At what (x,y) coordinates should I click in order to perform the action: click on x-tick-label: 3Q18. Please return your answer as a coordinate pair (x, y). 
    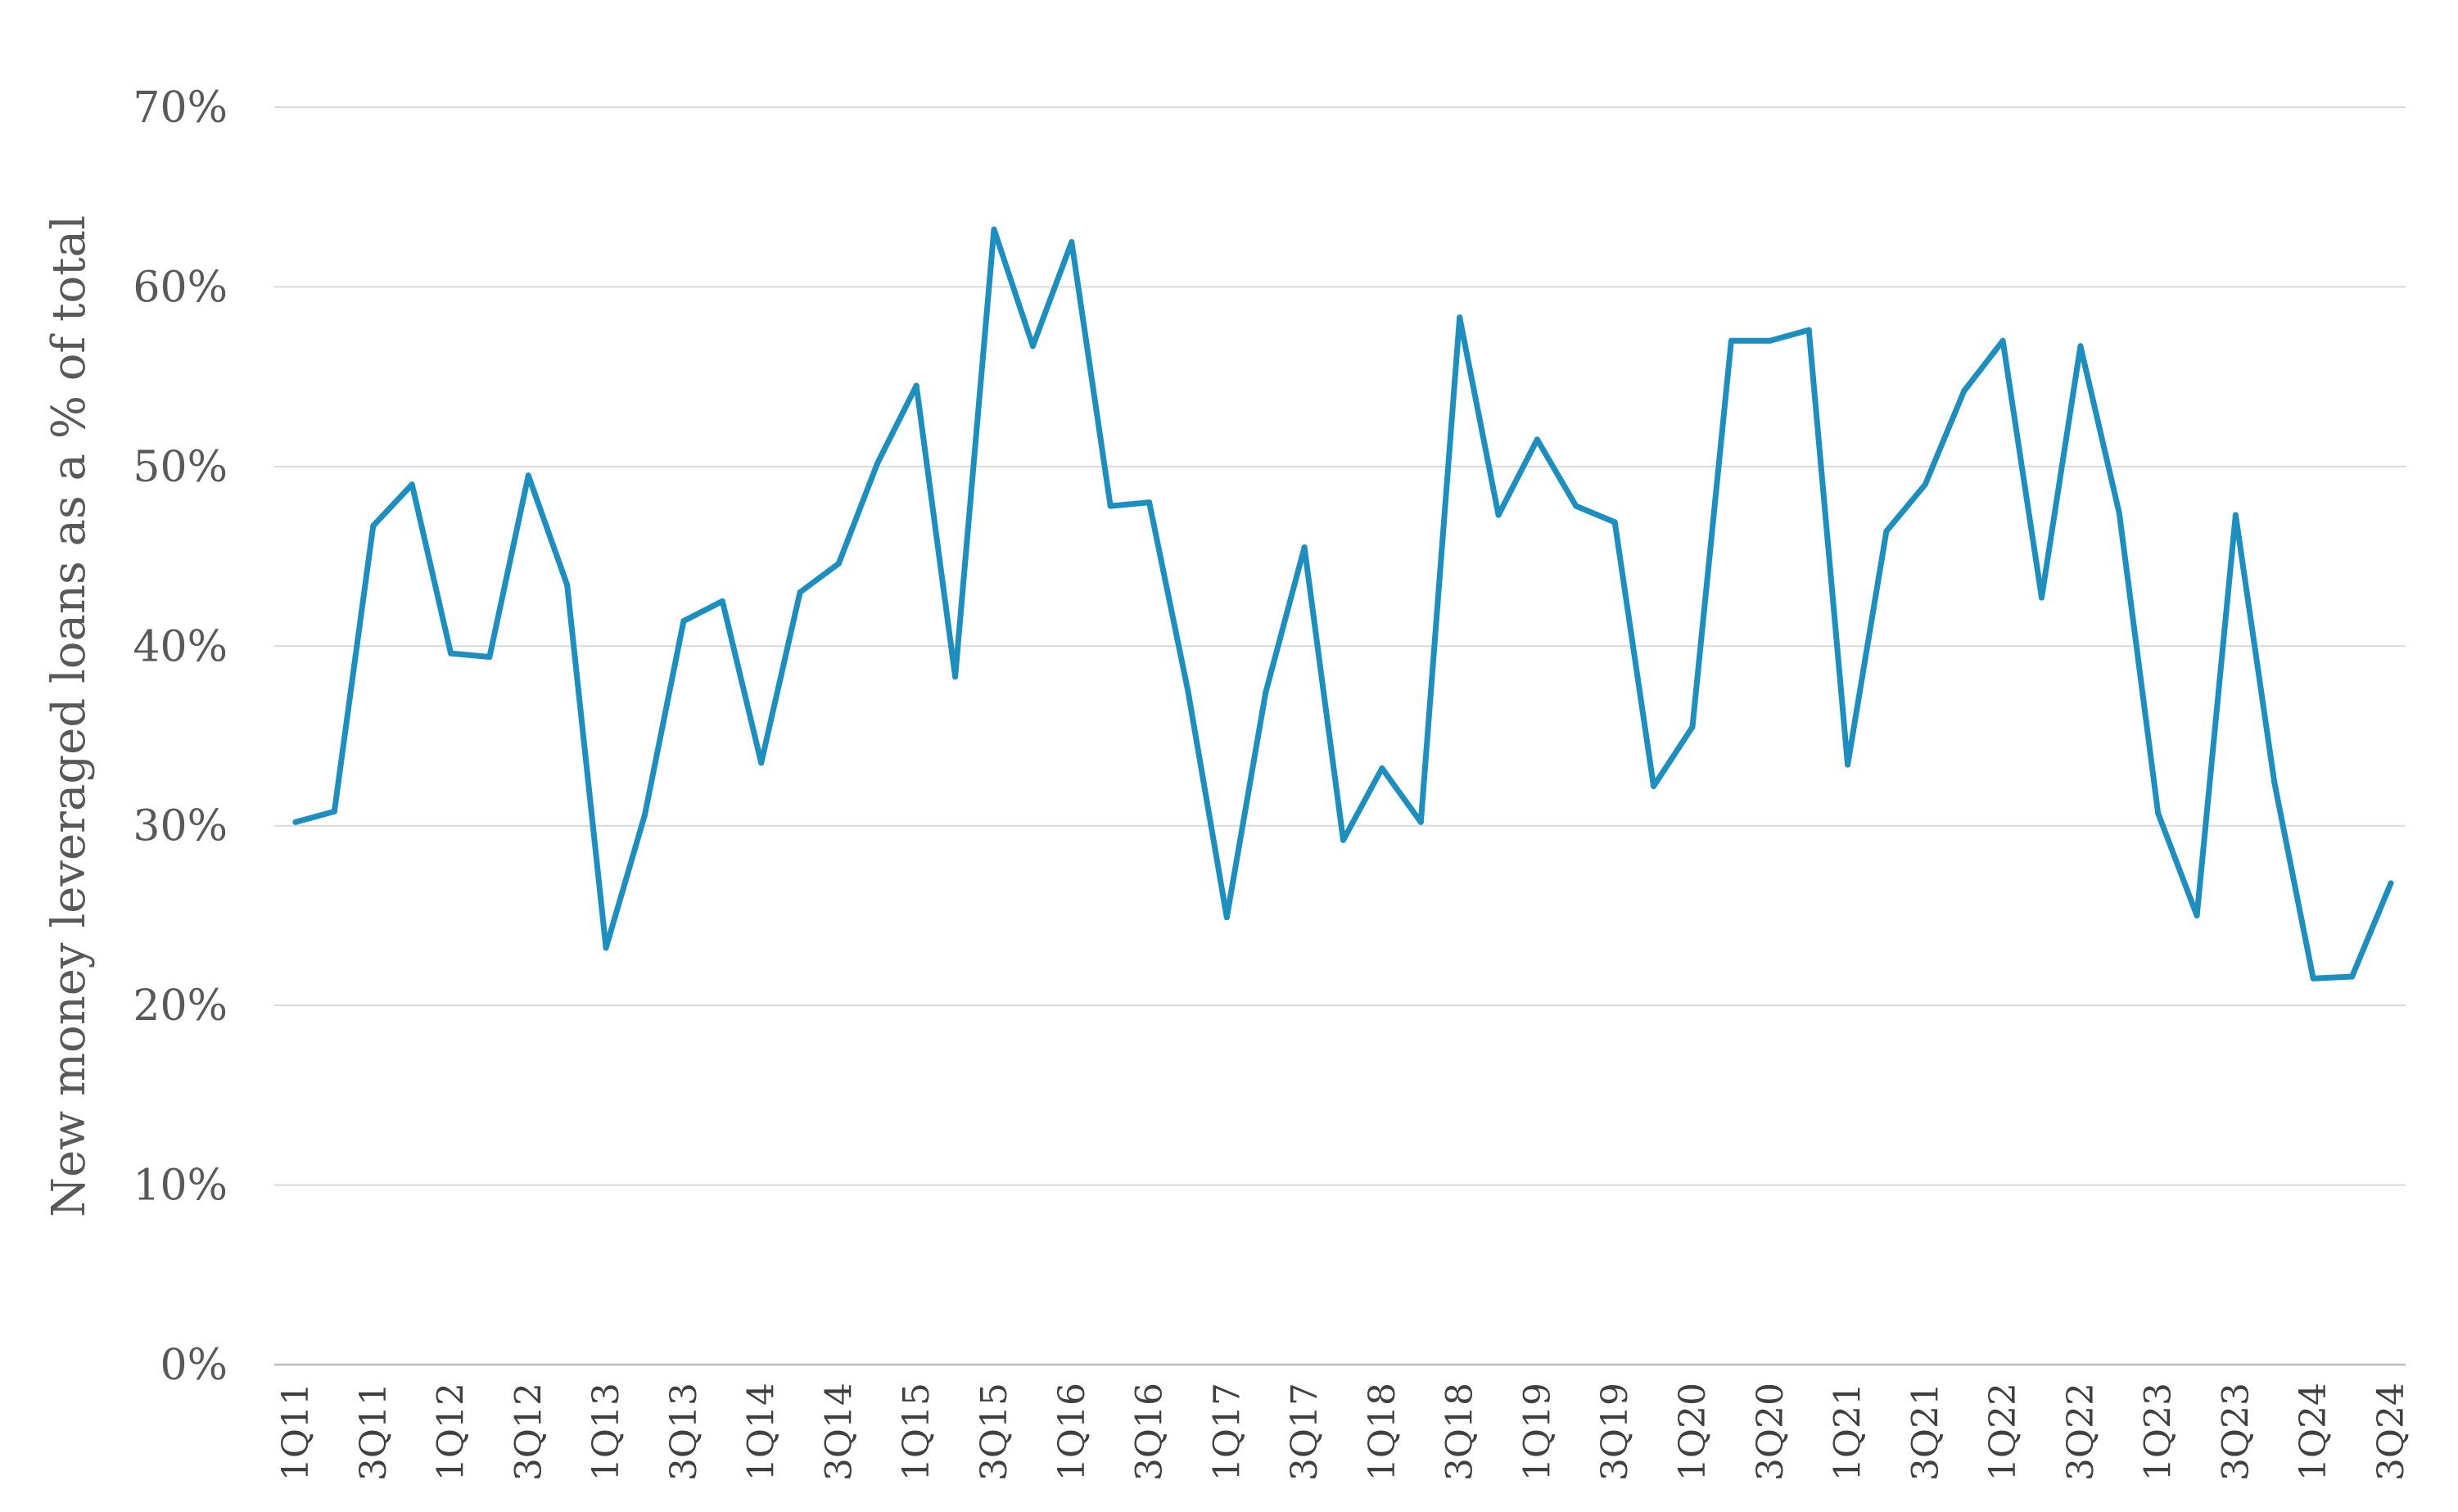
    Looking at the image, I should click on (1460, 1432).